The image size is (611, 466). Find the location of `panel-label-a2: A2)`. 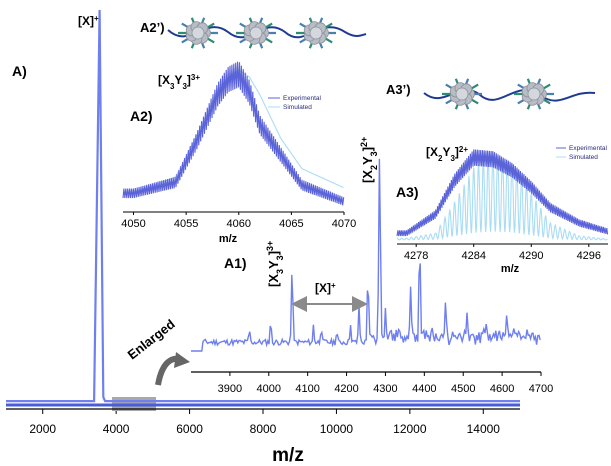

panel-label-a2: A2) is located at coordinates (141, 116).